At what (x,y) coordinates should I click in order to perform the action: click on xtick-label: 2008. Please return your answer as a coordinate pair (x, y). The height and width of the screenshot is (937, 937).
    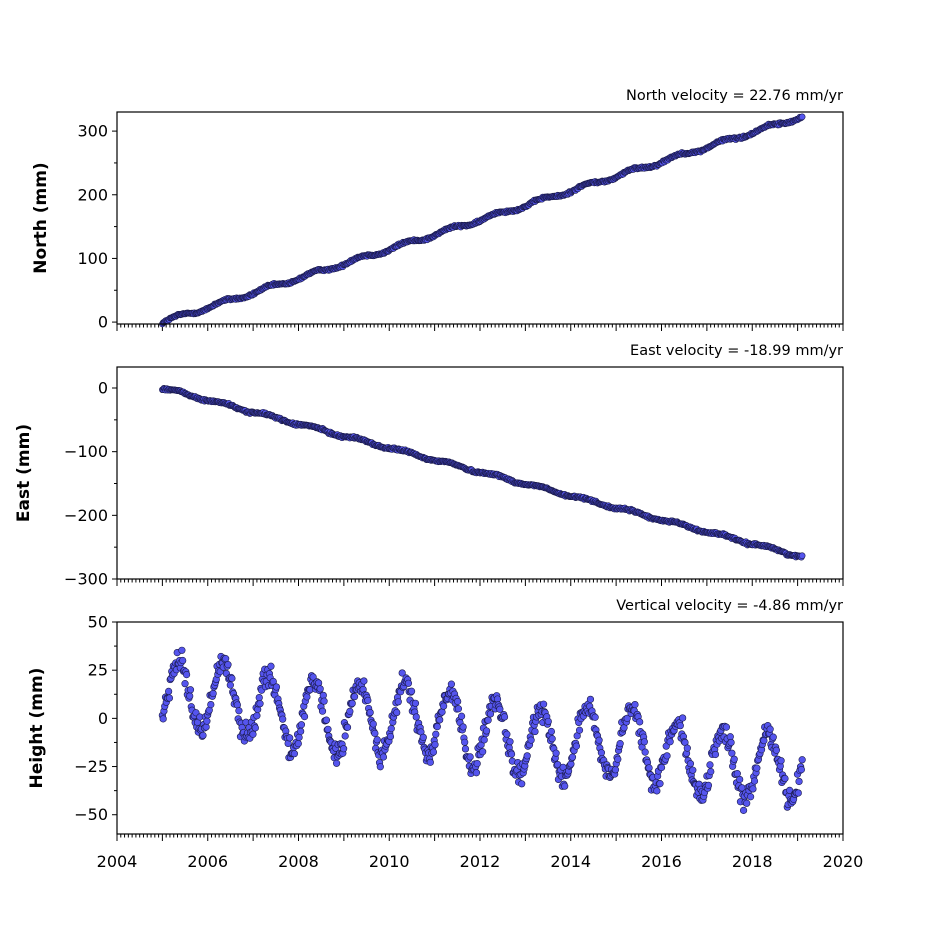
    Looking at the image, I should click on (298, 861).